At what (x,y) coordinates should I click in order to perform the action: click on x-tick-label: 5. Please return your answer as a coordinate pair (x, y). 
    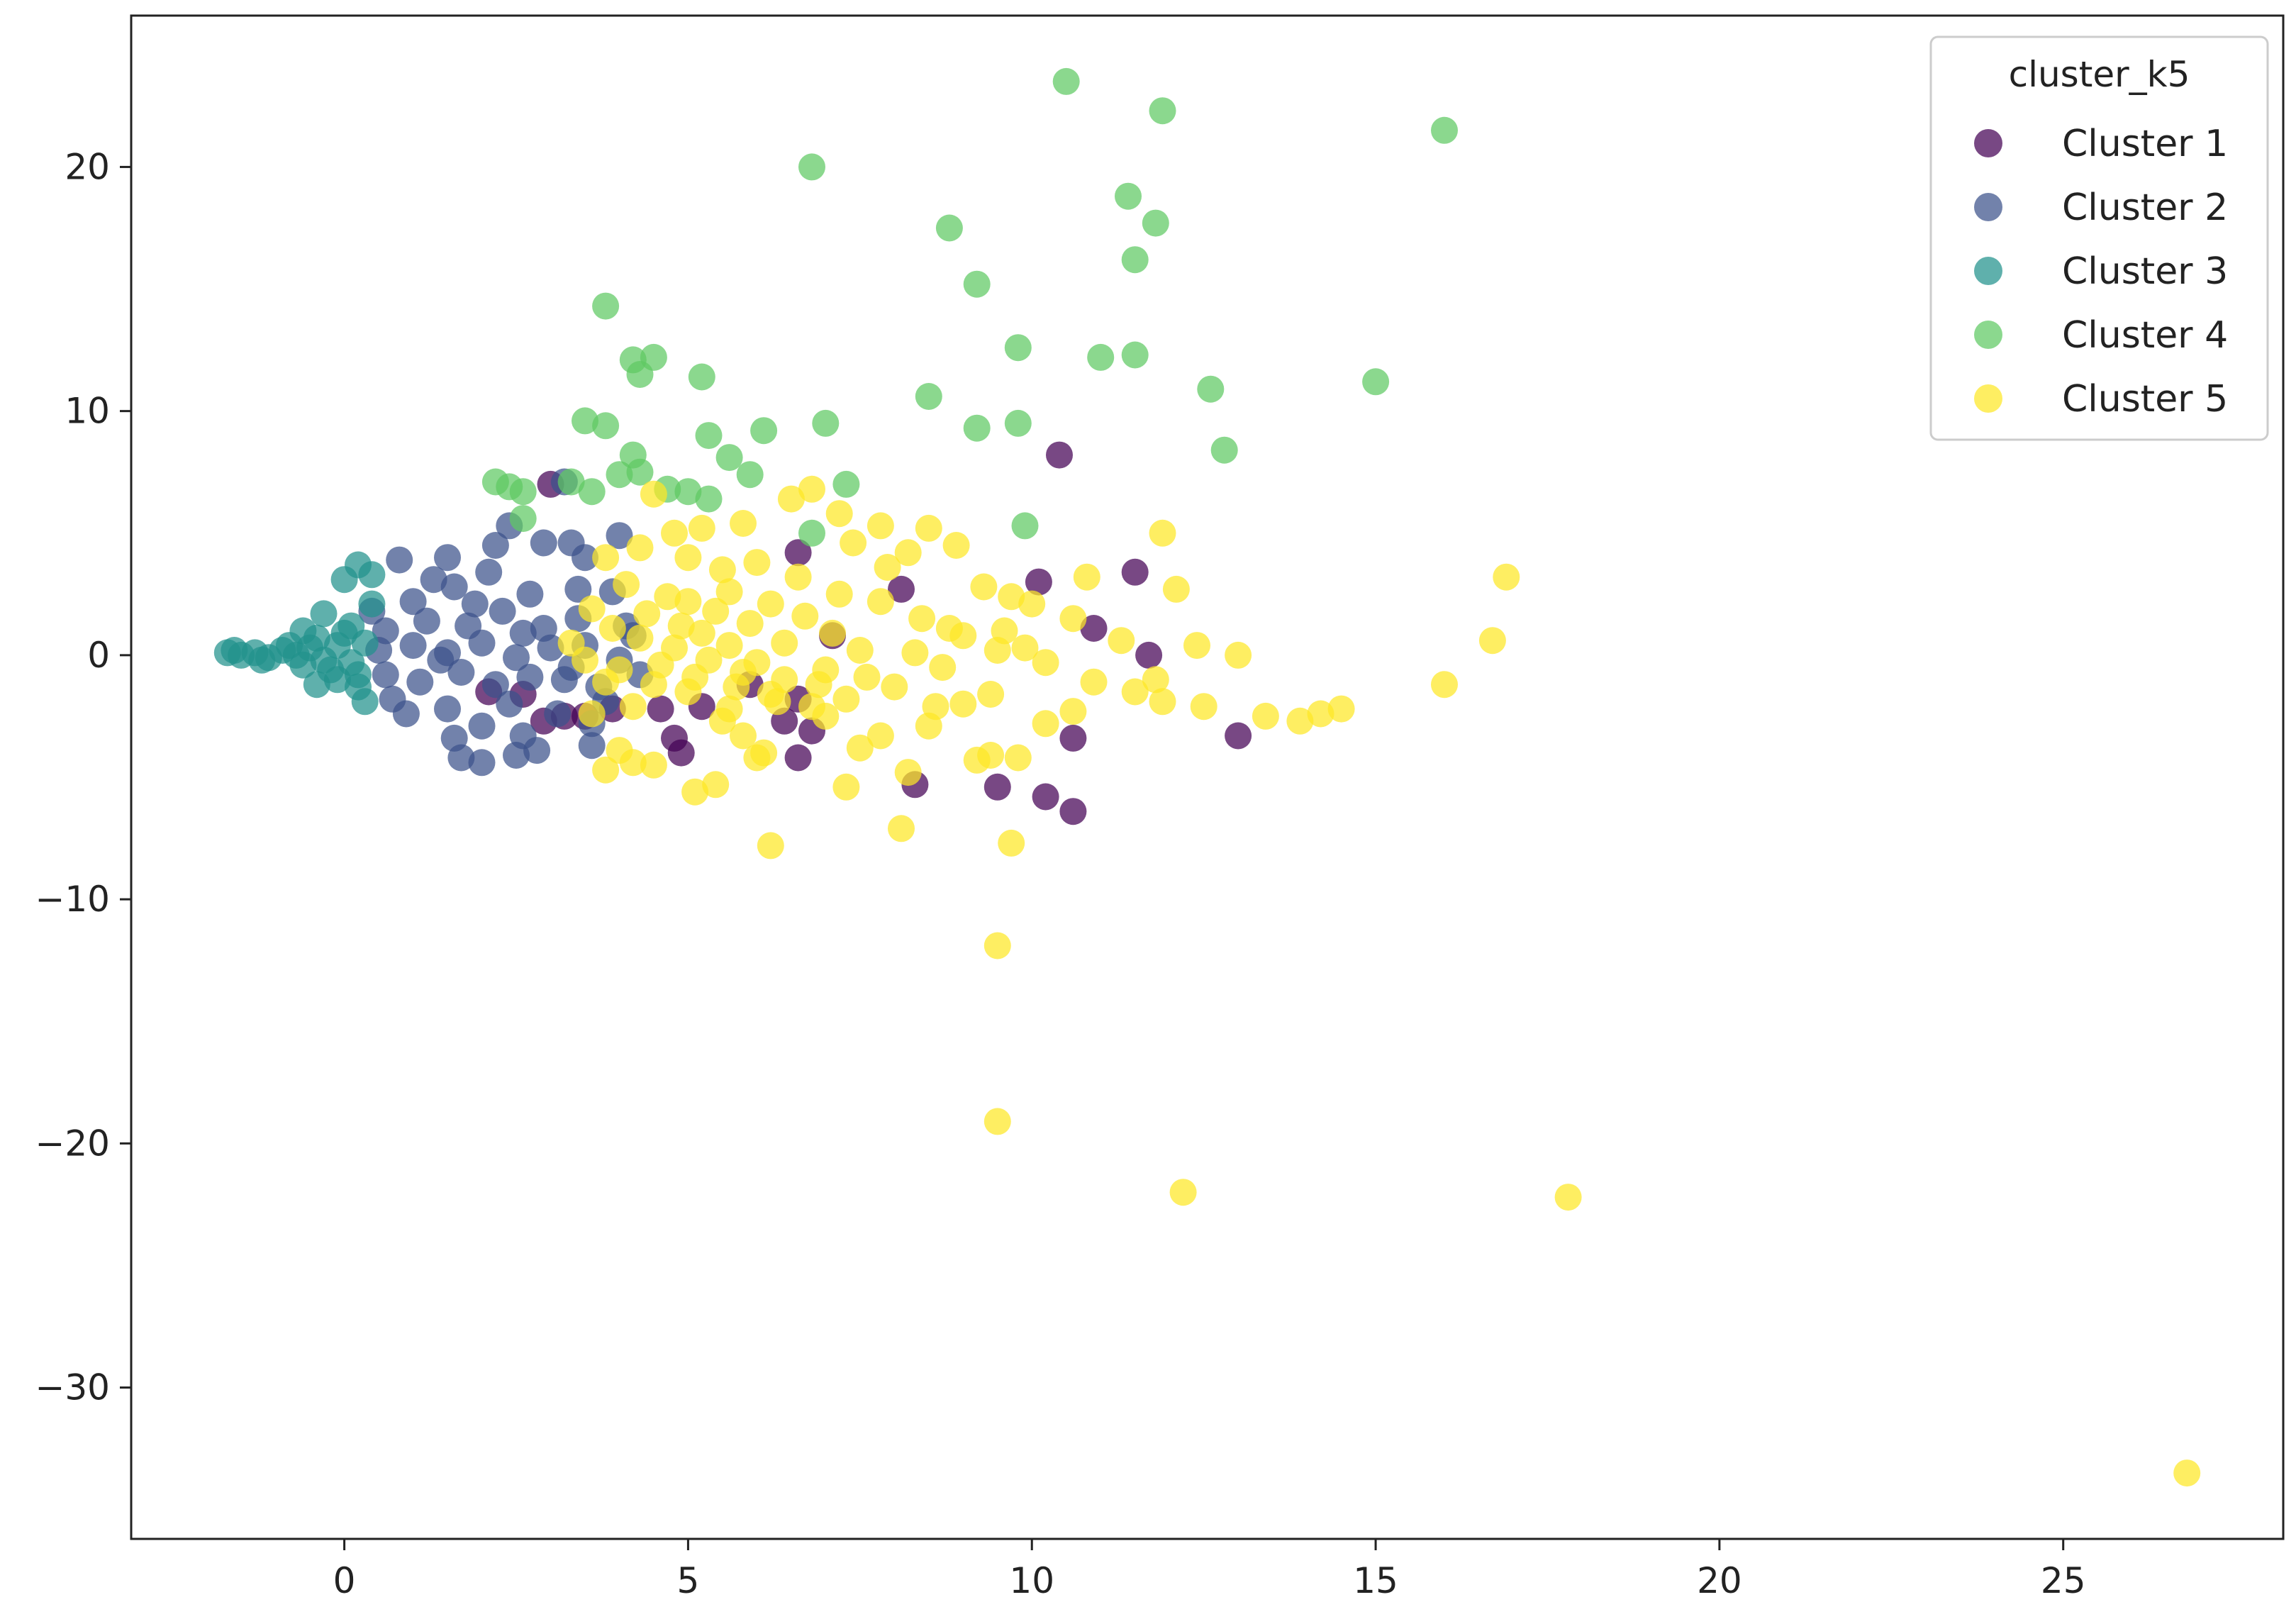
    Looking at the image, I should click on (688, 1580).